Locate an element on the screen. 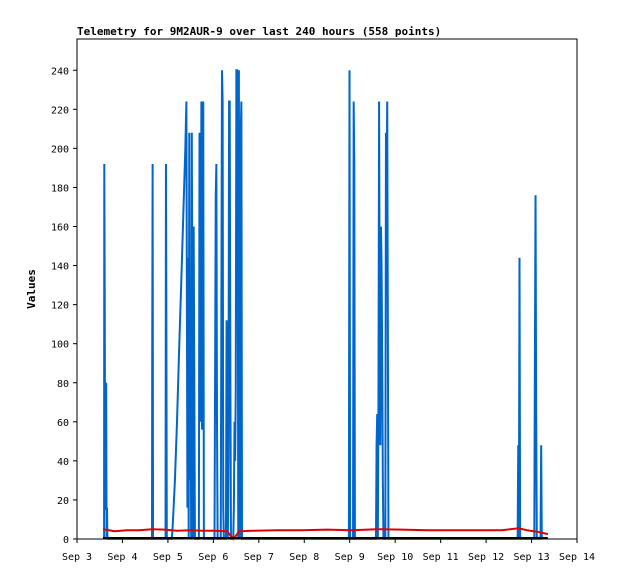 This screenshot has width=618, height=579. y-tick-label: 160 is located at coordinates (60, 228).